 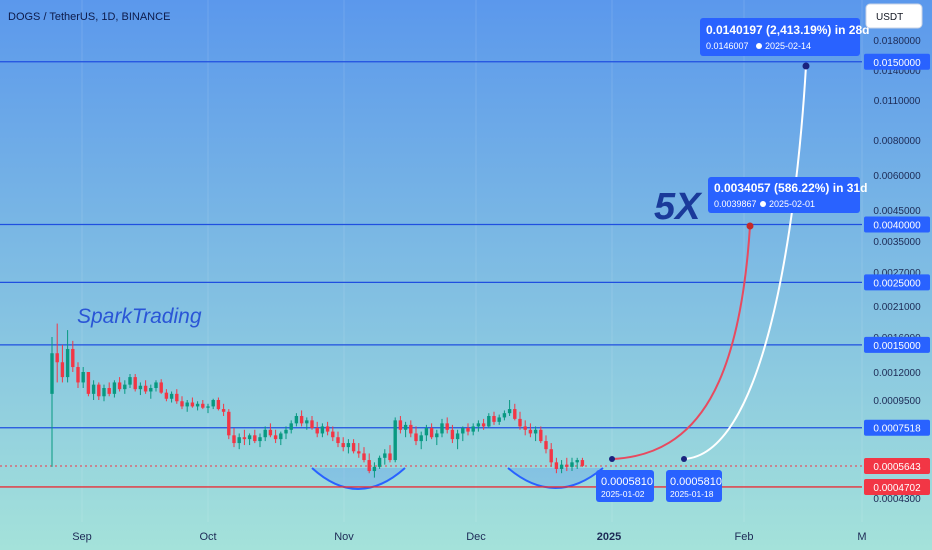 I want to click on svg-text: USDT, so click(x=889, y=17).